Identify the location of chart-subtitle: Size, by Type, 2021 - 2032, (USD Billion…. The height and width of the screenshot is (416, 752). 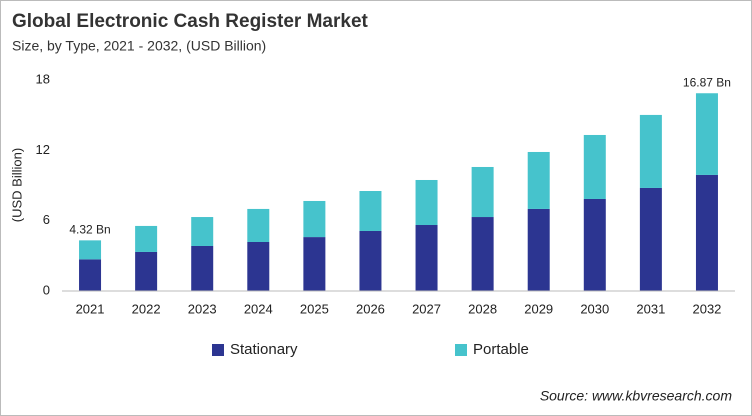
(139, 46).